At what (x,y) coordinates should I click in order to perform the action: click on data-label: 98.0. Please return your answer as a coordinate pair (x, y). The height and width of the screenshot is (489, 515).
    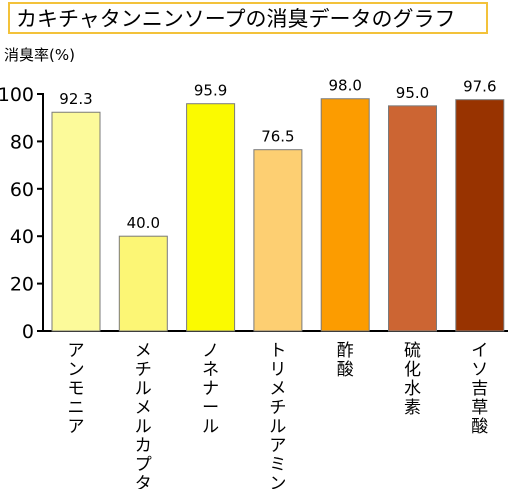
    Looking at the image, I should click on (344, 86).